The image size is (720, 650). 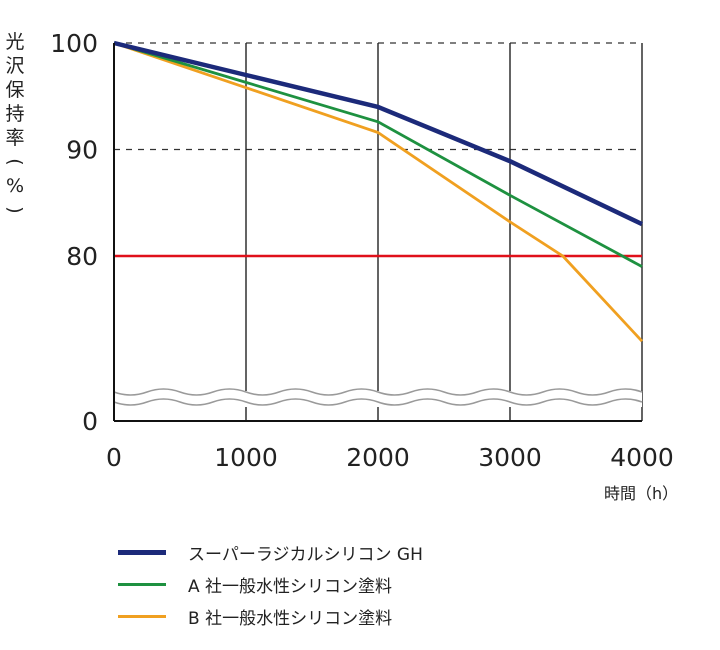 I want to click on y-tick-label: 80, so click(x=82, y=256).